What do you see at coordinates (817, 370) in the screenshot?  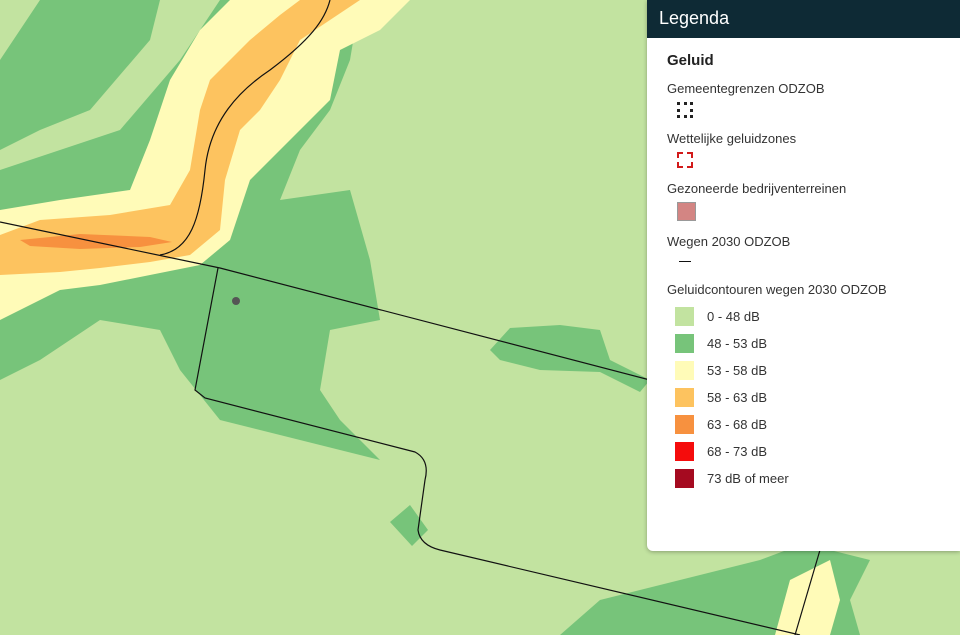 I see `contour-class: 53 - 58 dB` at bounding box center [817, 370].